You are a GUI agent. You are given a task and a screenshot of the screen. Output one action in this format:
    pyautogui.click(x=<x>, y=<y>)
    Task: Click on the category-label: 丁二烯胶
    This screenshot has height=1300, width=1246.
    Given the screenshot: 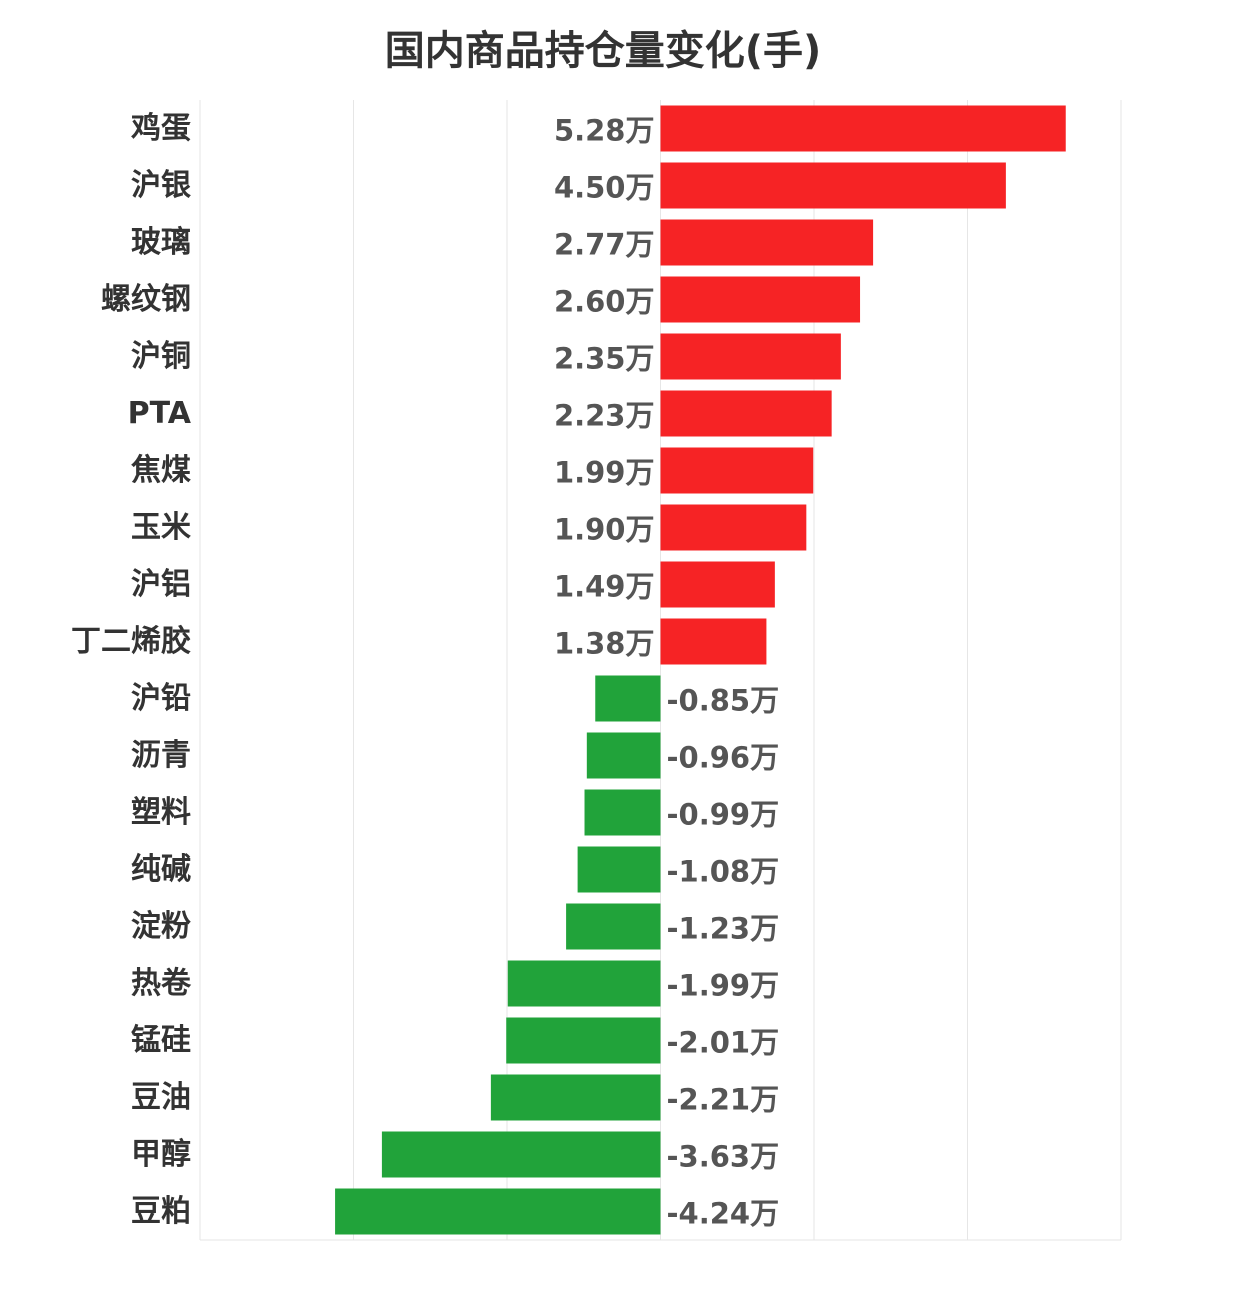 What is the action you would take?
    pyautogui.click(x=131, y=641)
    